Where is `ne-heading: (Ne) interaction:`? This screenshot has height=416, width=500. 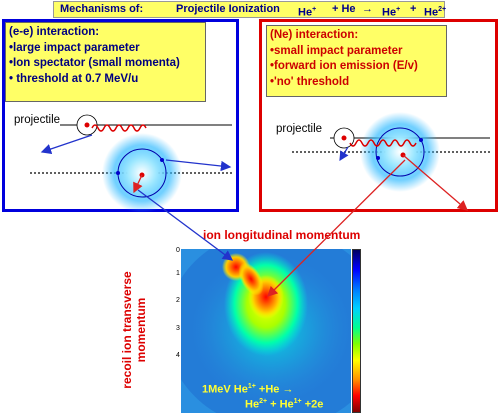 ne-heading: (Ne) interaction: is located at coordinates (314, 35).